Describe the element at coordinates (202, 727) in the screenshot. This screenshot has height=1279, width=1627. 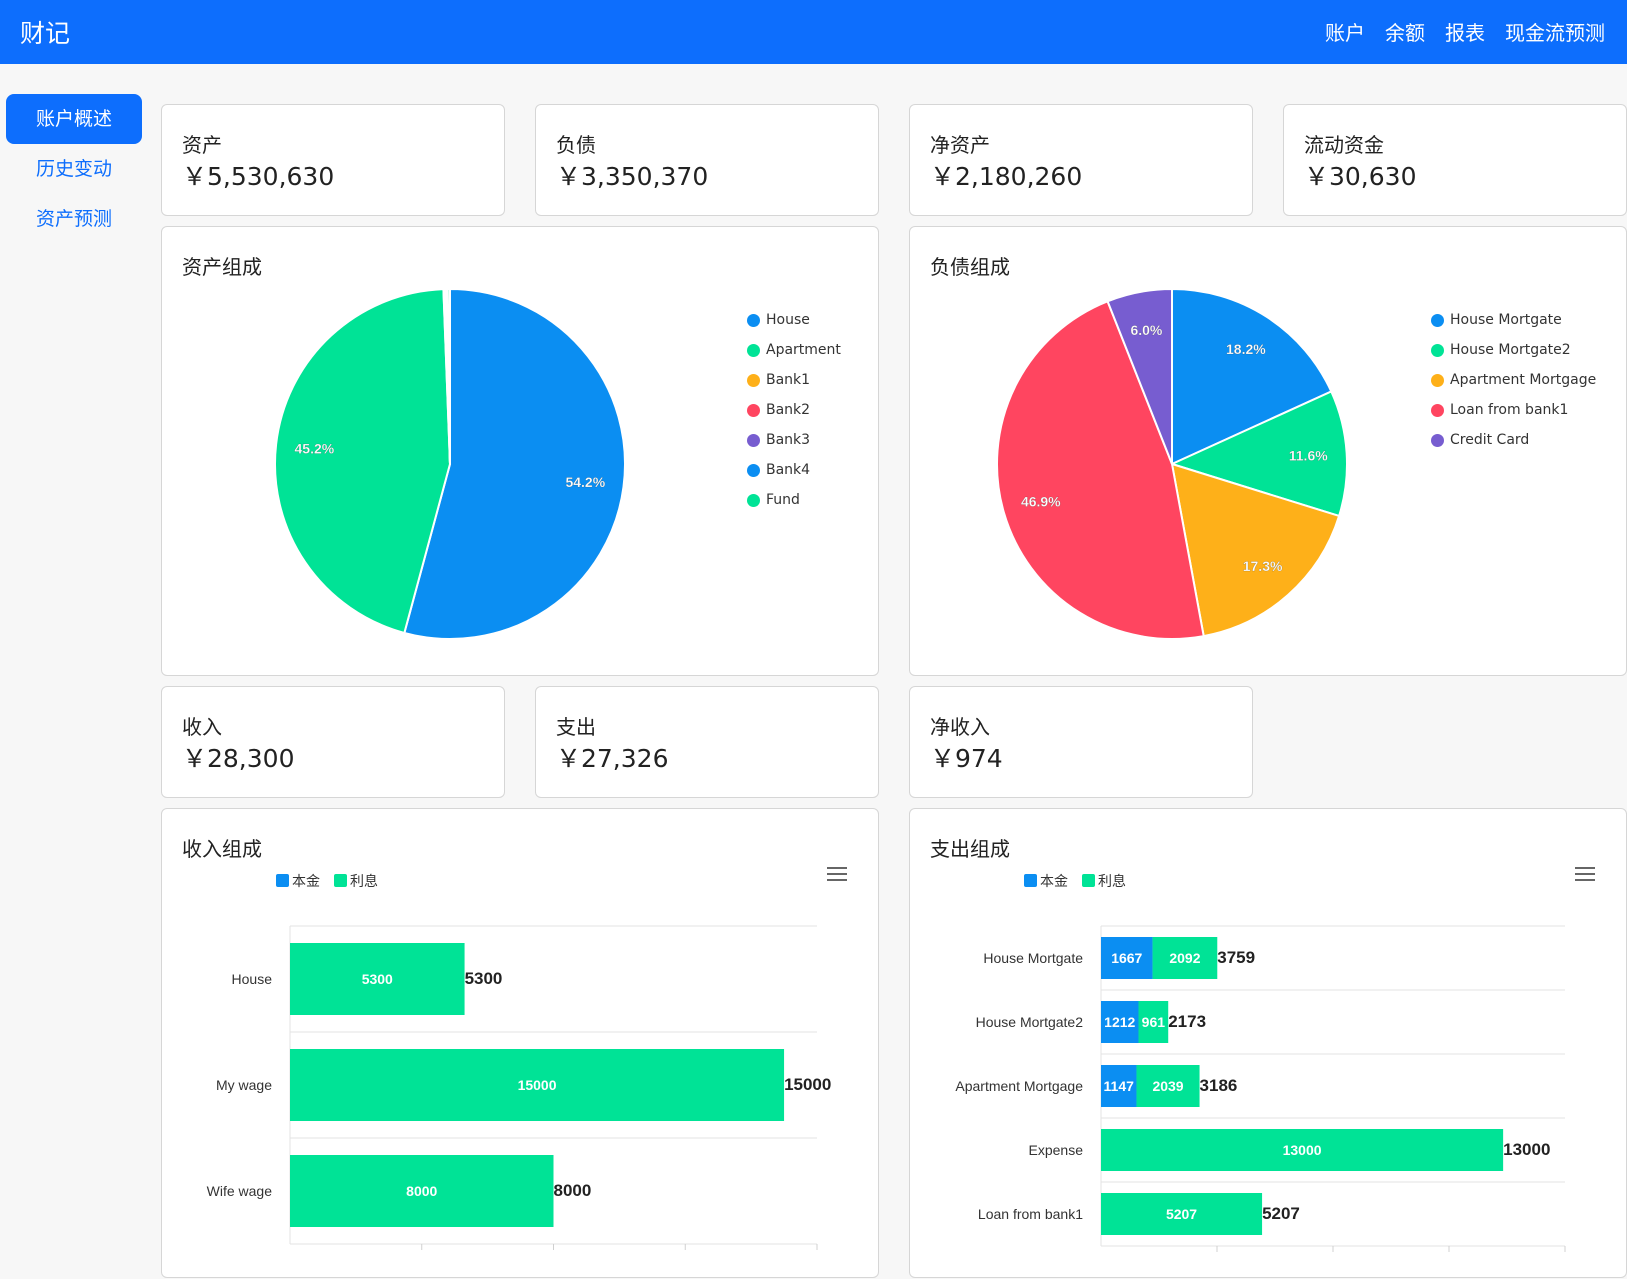
I see `stat-label: 收入` at that location.